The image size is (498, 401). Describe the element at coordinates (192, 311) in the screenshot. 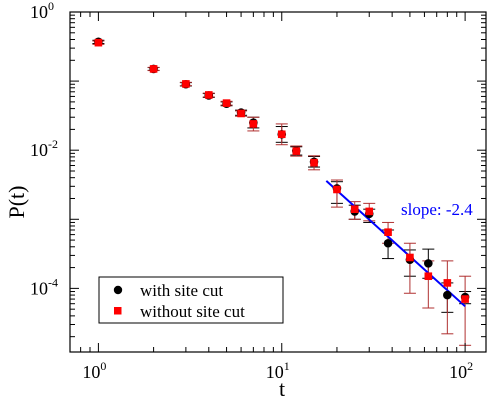

I see `legend-label-without-site-cut: without site cut` at that location.